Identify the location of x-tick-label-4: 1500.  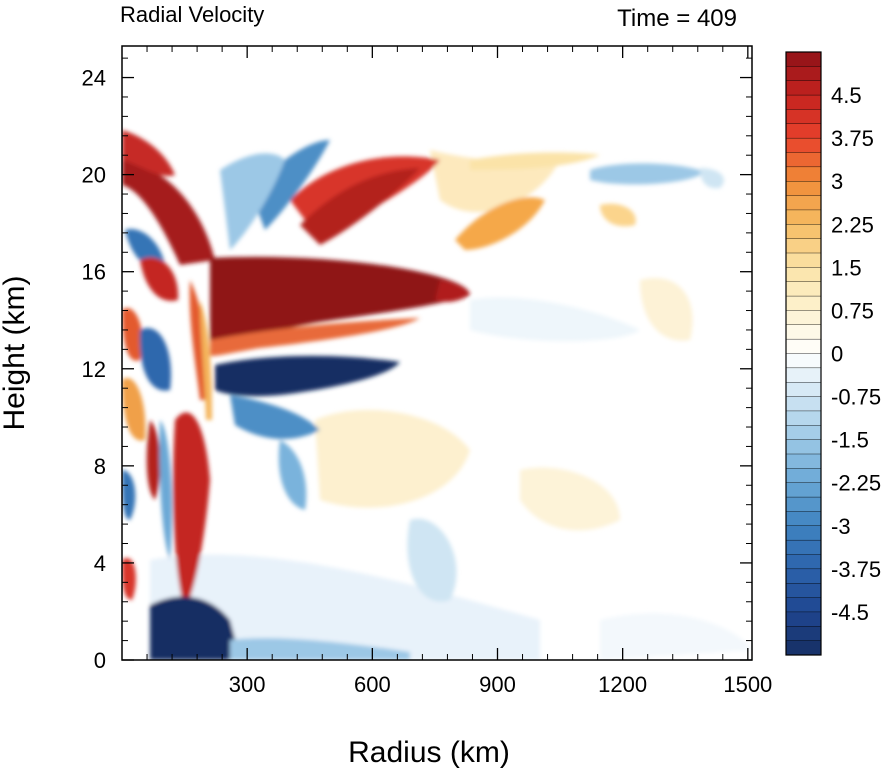
(747, 684).